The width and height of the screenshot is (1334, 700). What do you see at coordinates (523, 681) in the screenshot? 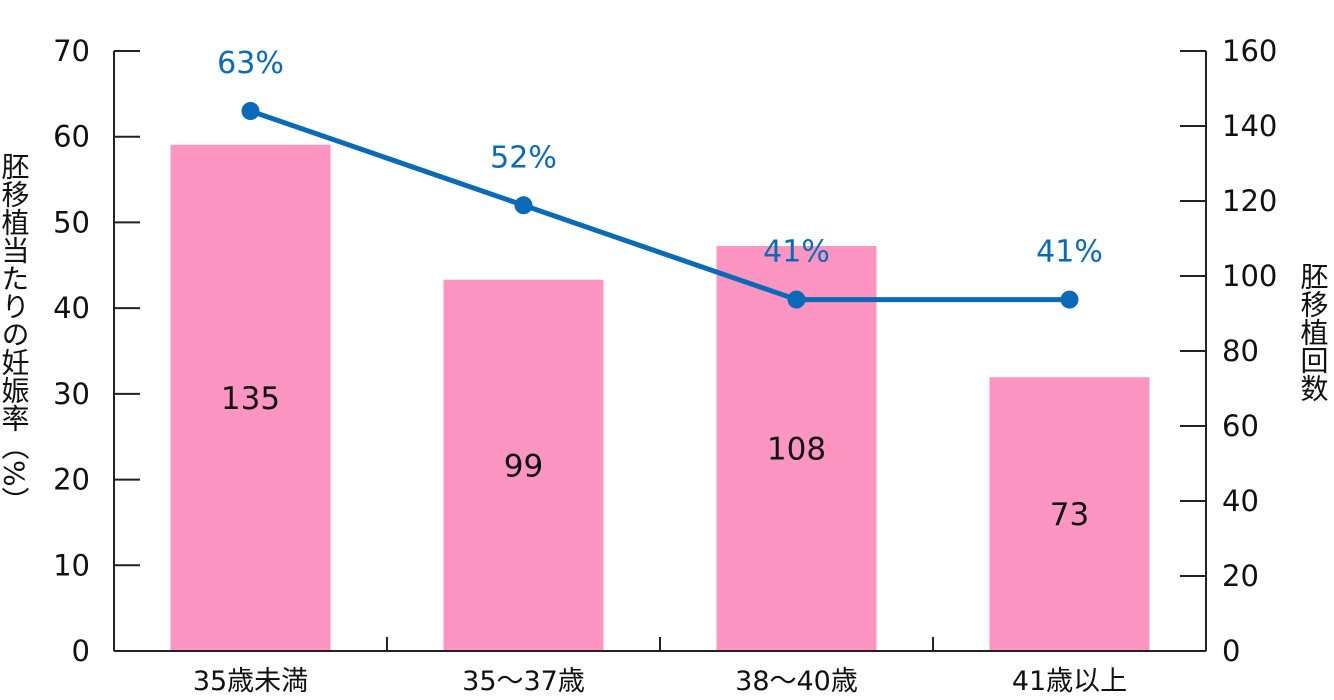
I see `category-label: 35～37歳` at bounding box center [523, 681].